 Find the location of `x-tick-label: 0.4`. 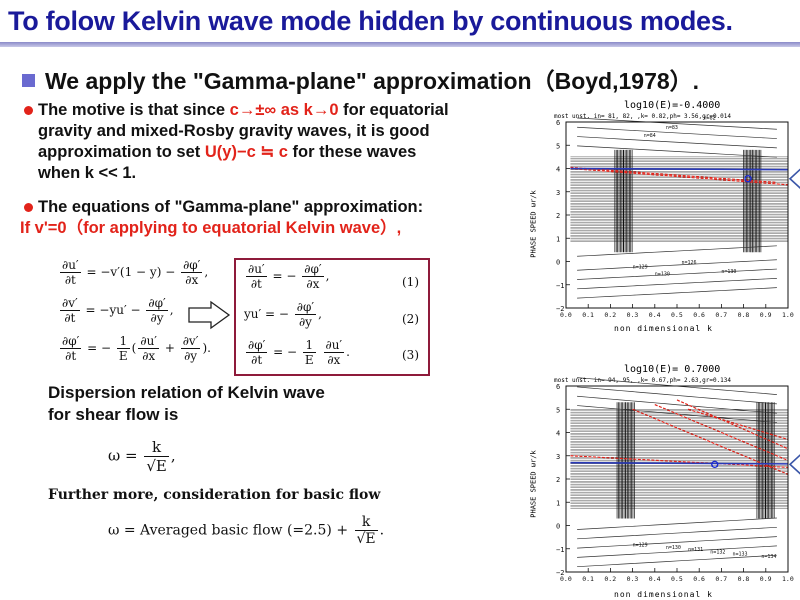

x-tick-label: 0.4 is located at coordinates (655, 579).